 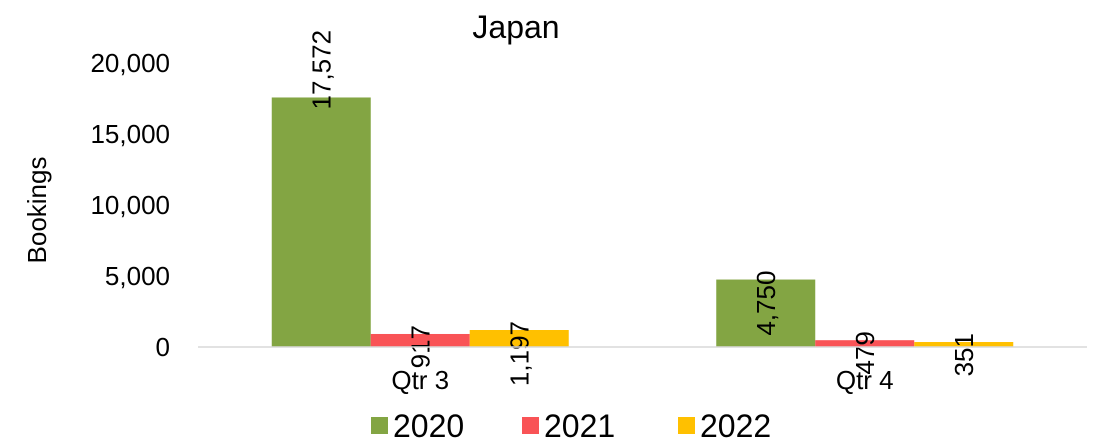 What do you see at coordinates (130, 63) in the screenshot?
I see `y-tick-label: 20,000` at bounding box center [130, 63].